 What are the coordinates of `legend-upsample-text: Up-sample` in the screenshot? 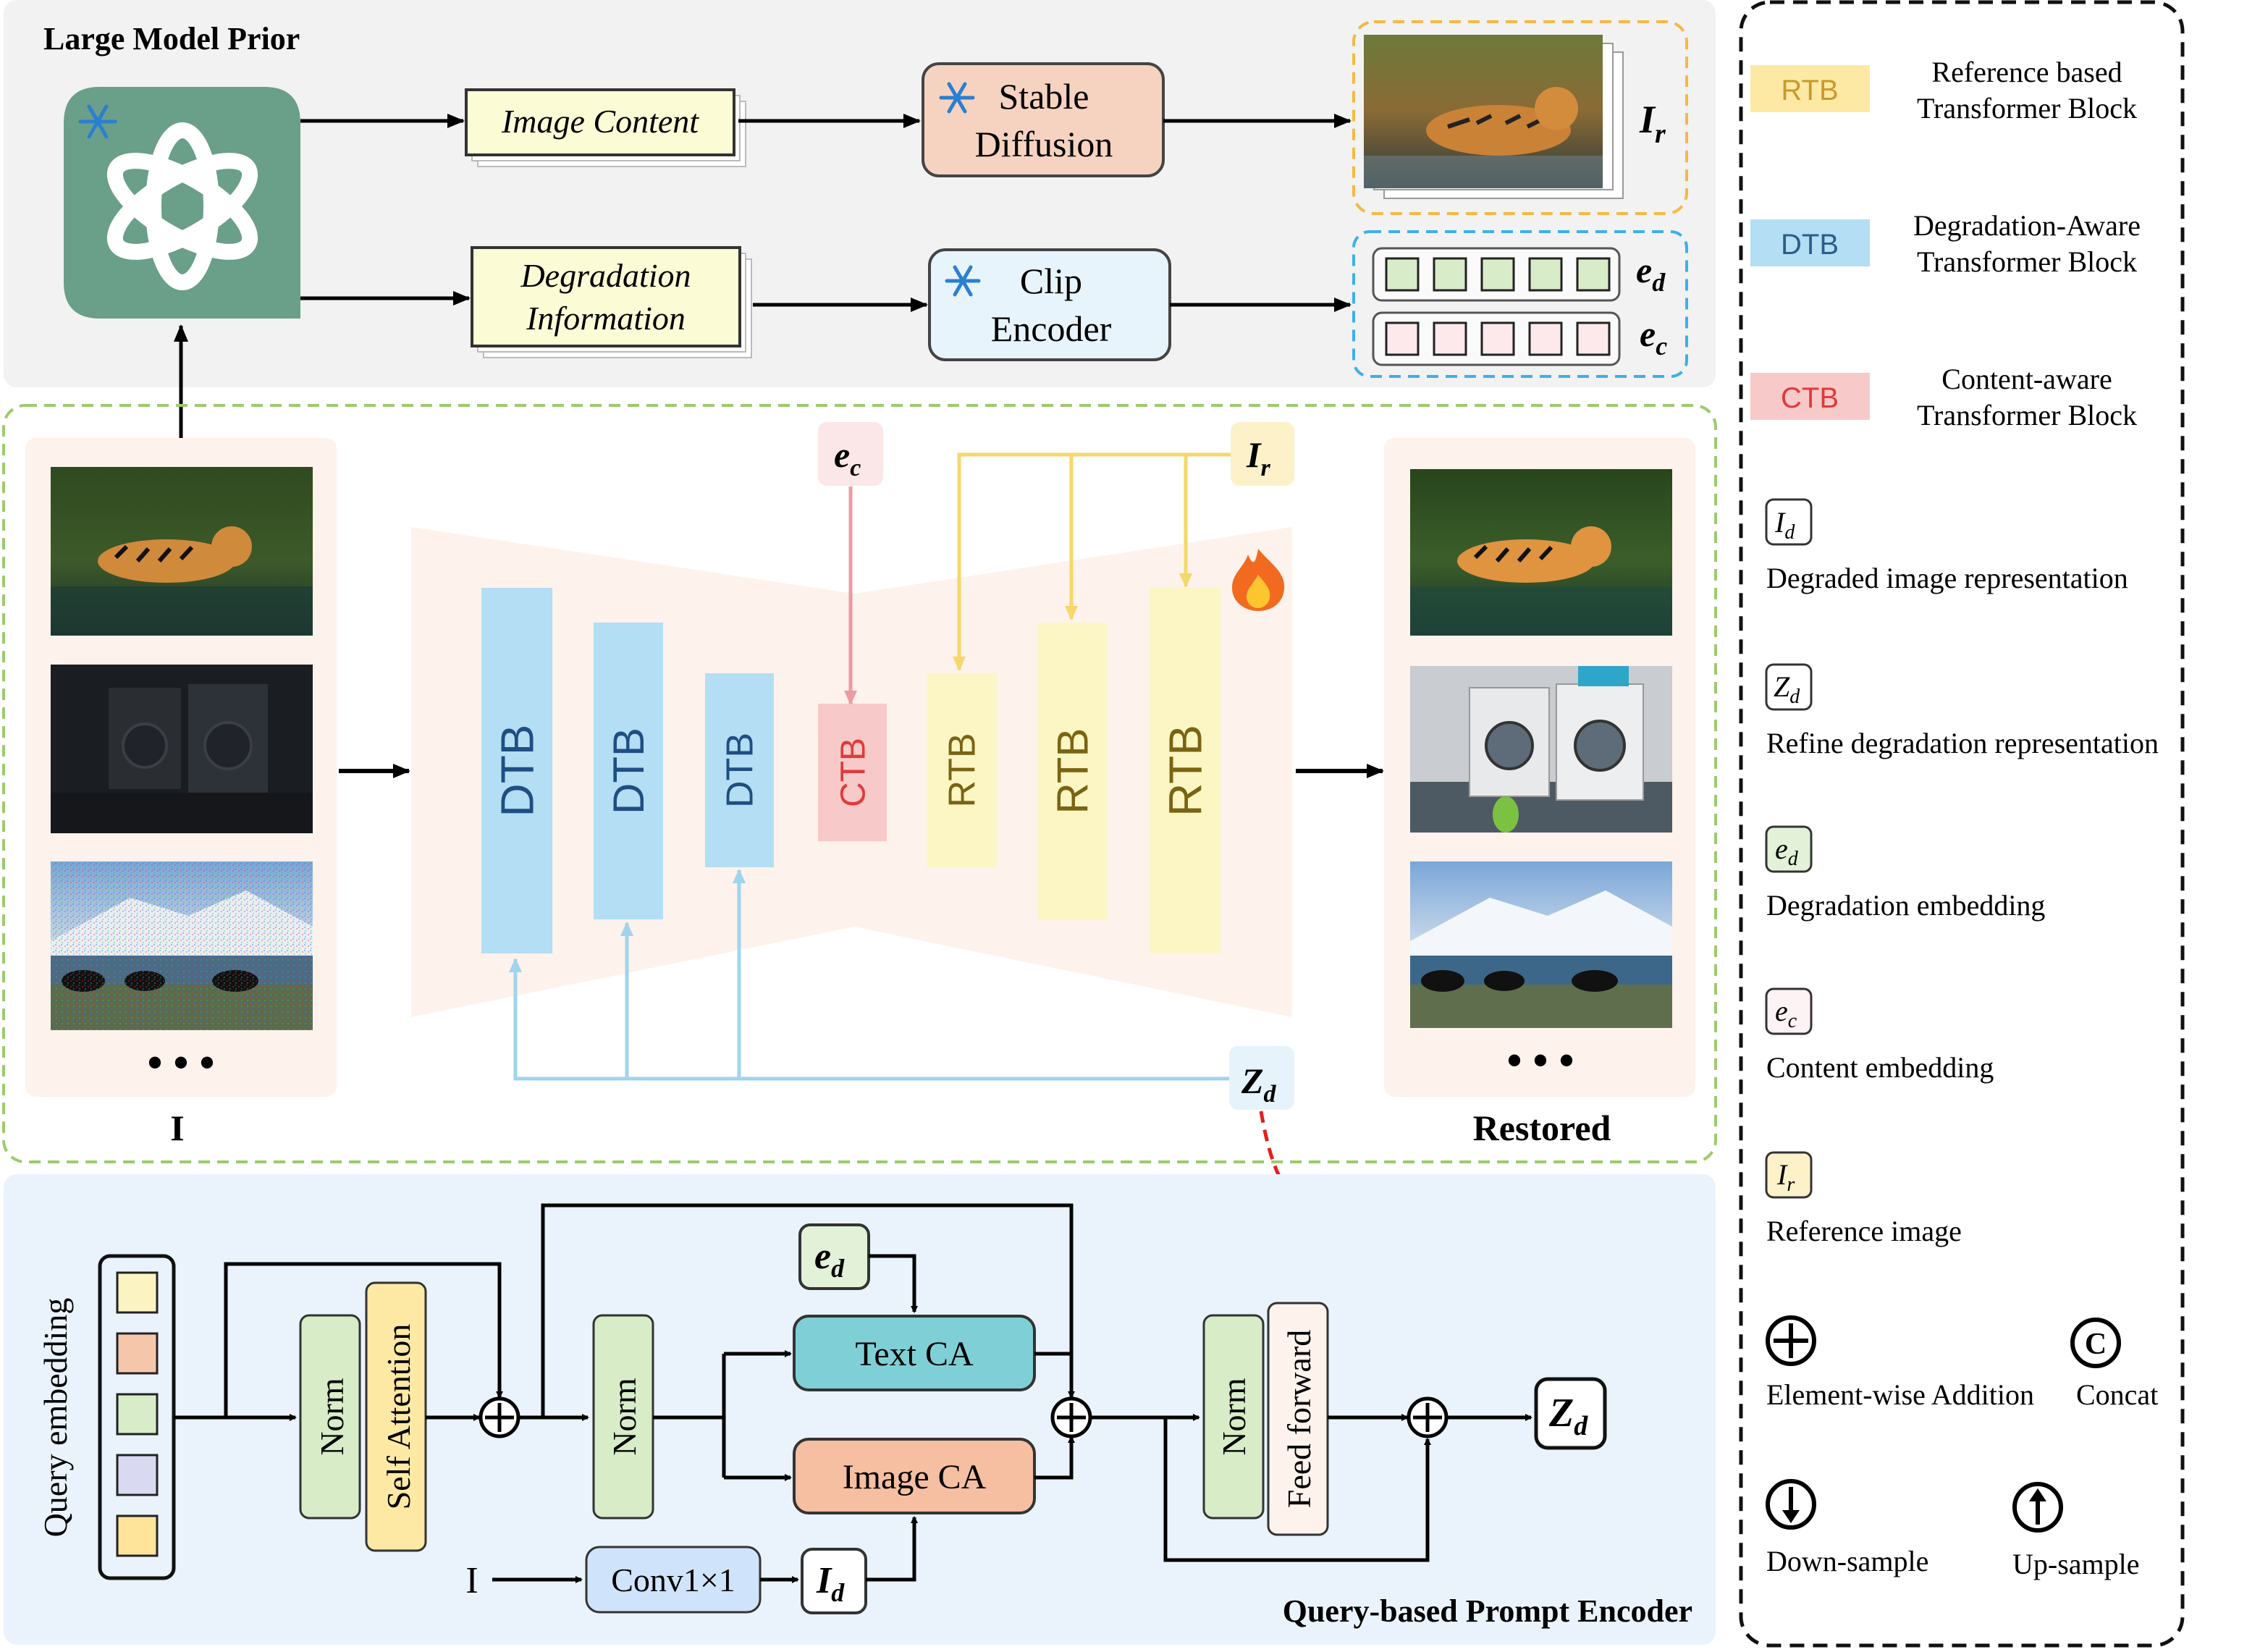 It's located at (2076, 1564).